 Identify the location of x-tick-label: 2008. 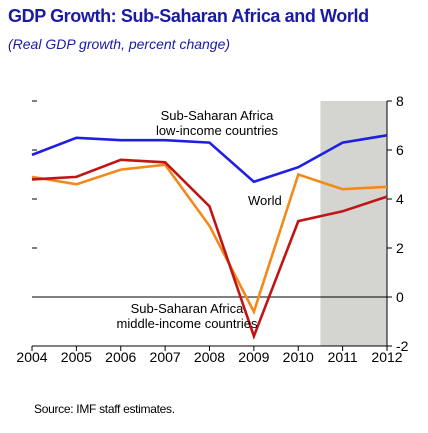
(209, 357).